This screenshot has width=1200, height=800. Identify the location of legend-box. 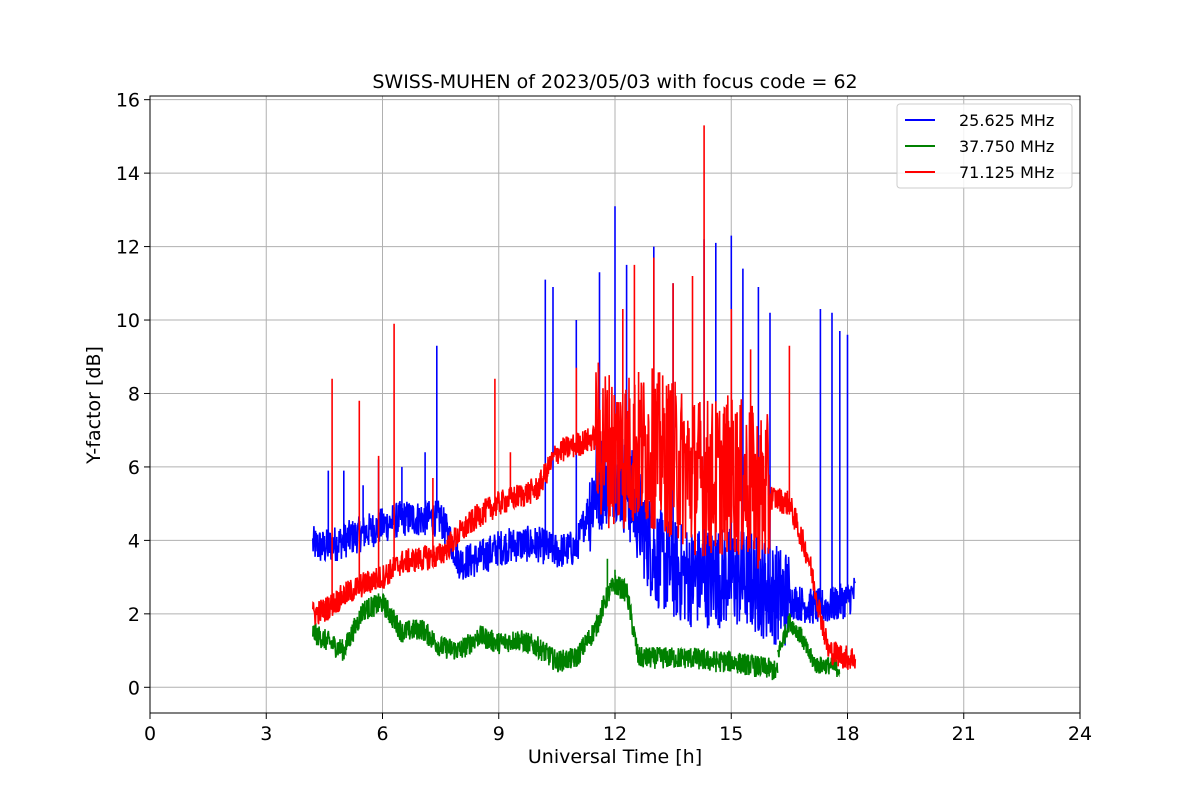
(984, 146).